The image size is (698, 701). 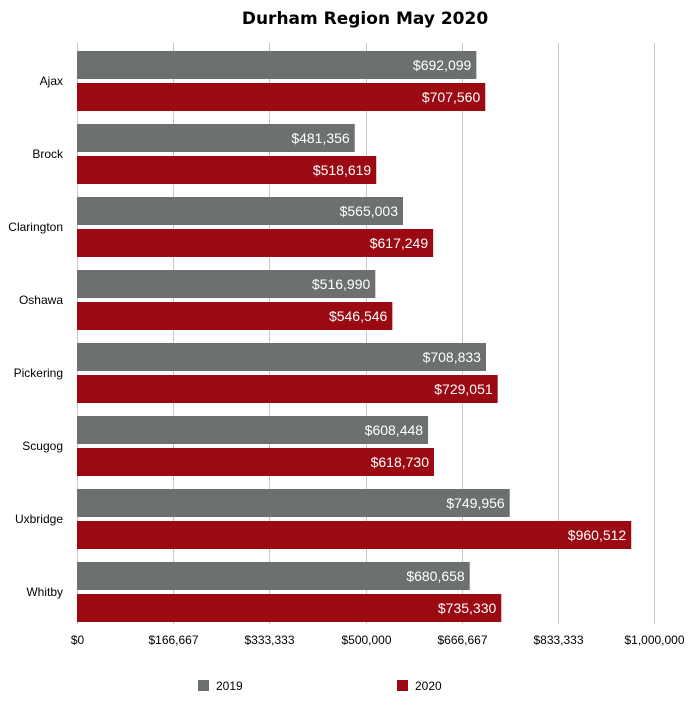 I want to click on bar-value-label: $608,448, so click(x=394, y=430).